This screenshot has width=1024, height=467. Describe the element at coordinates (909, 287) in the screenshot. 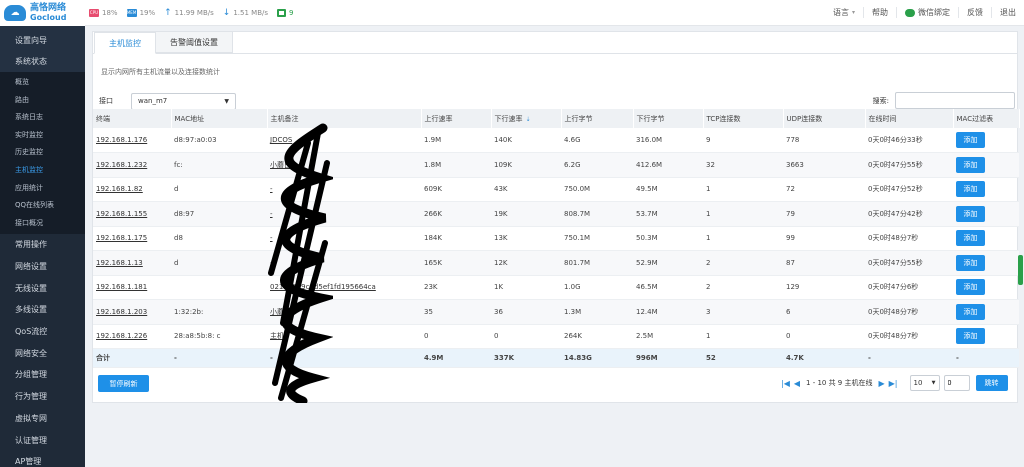

I see `table-cell: 0天0时47分6秒` at that location.